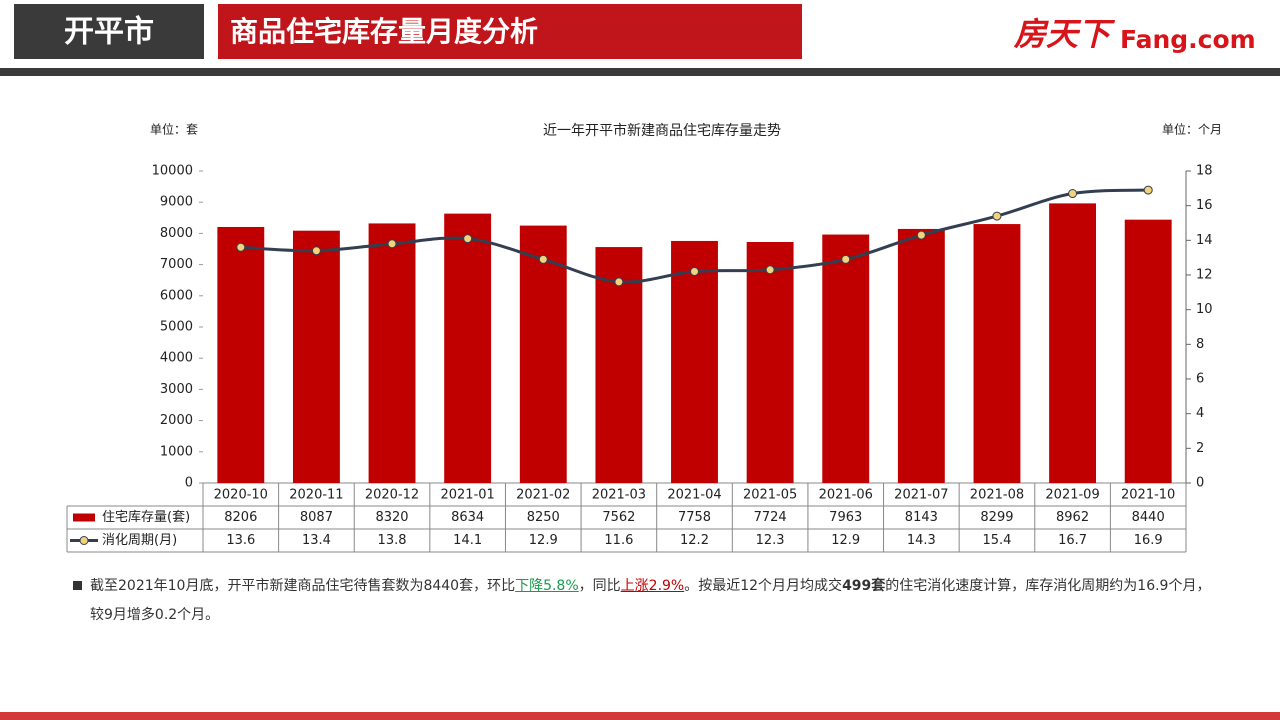 The image size is (1280, 720). I want to click on y-tick-label: 5000, so click(176, 327).